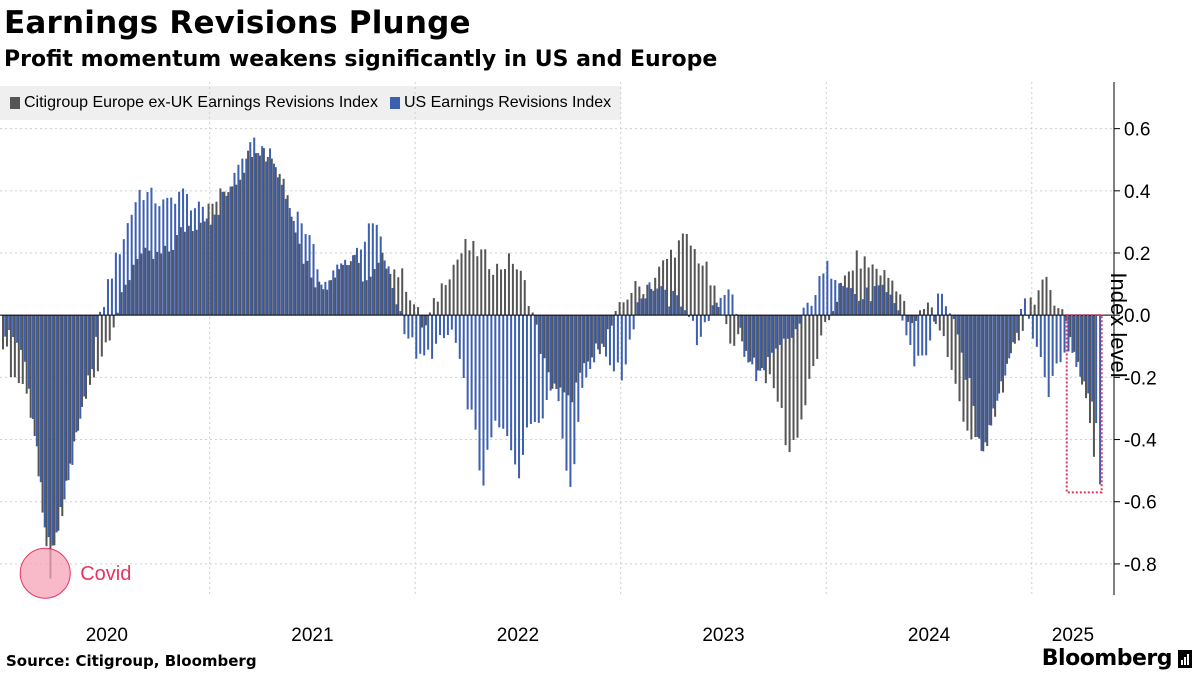 This screenshot has width=1200, height=675. Describe the element at coordinates (1073, 635) in the screenshot. I see `x-tick-label: 2025` at that location.